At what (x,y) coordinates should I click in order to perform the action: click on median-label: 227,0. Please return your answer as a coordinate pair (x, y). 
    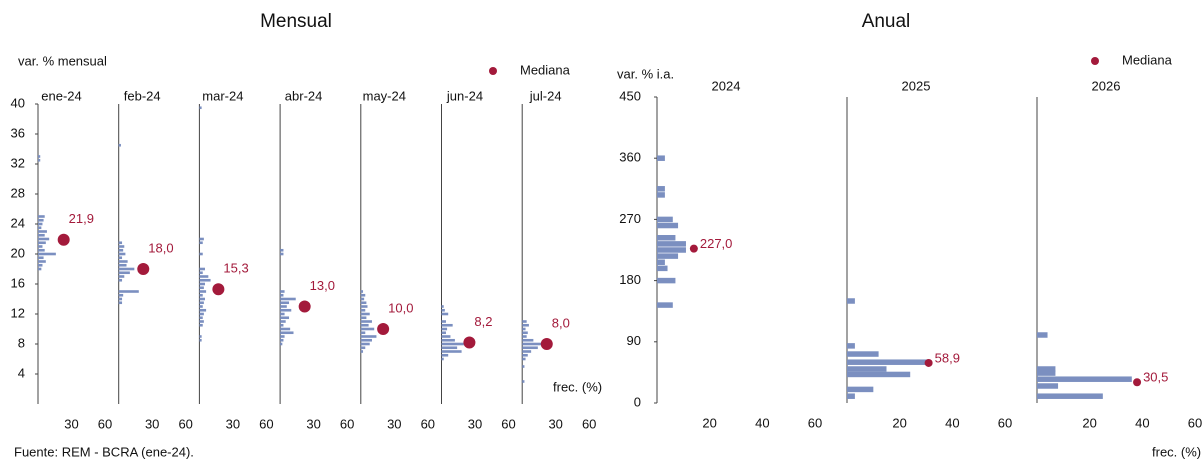
    Looking at the image, I should click on (716, 243).